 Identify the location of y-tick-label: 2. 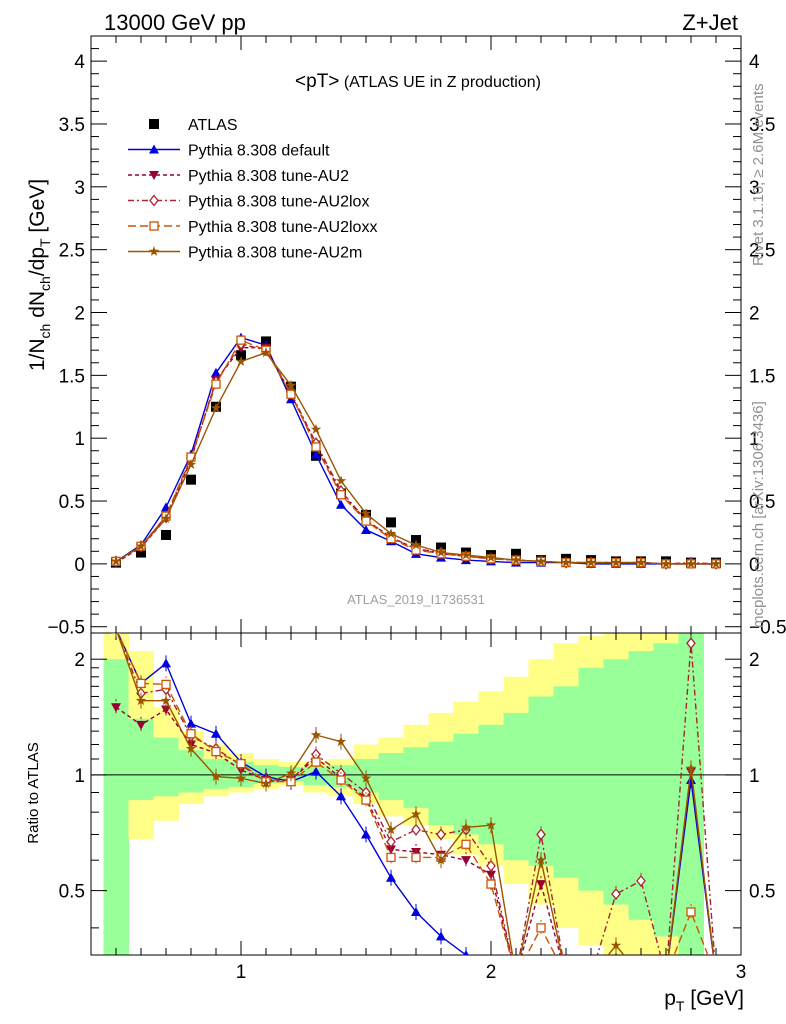
(79, 314).